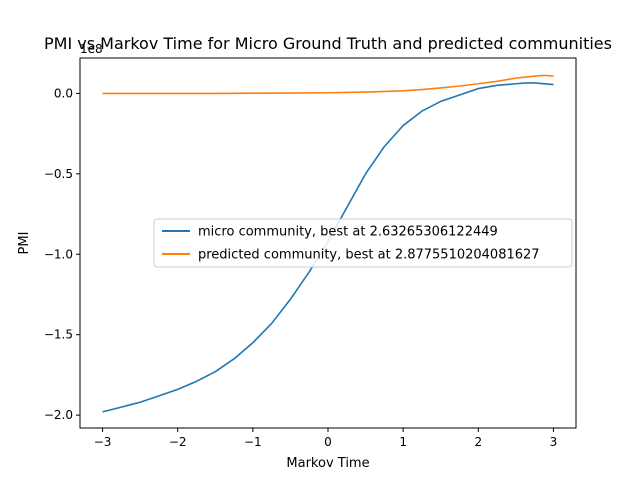 Image resolution: width=640 pixels, height=484 pixels. What do you see at coordinates (327, 463) in the screenshot?
I see `x-axis-label: Markov Time` at bounding box center [327, 463].